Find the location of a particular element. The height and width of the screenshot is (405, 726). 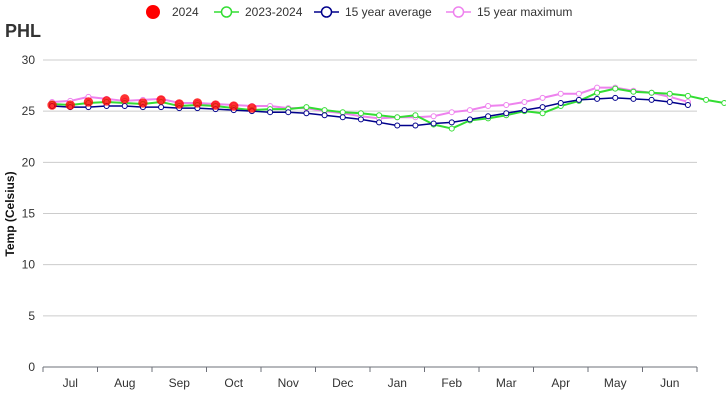

x-tick-label: Dec is located at coordinates (342, 383).